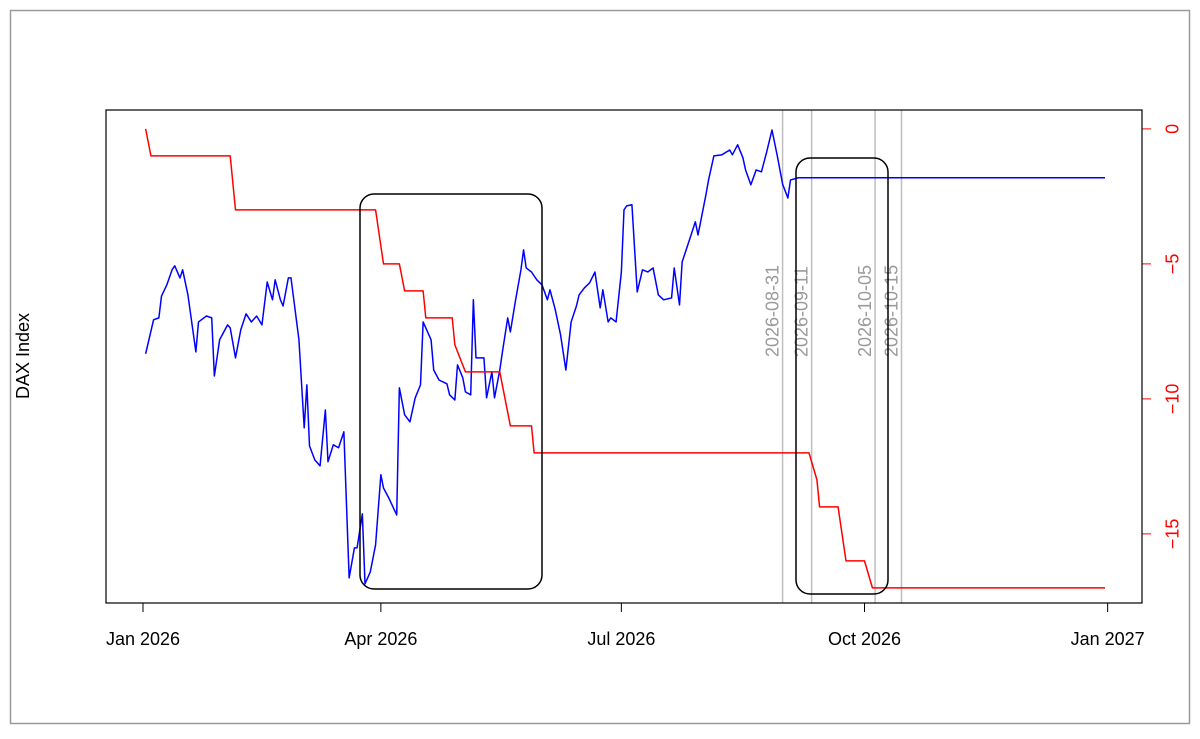  What do you see at coordinates (1108, 639) in the screenshot?
I see `x-tick-label: Jan 2027` at bounding box center [1108, 639].